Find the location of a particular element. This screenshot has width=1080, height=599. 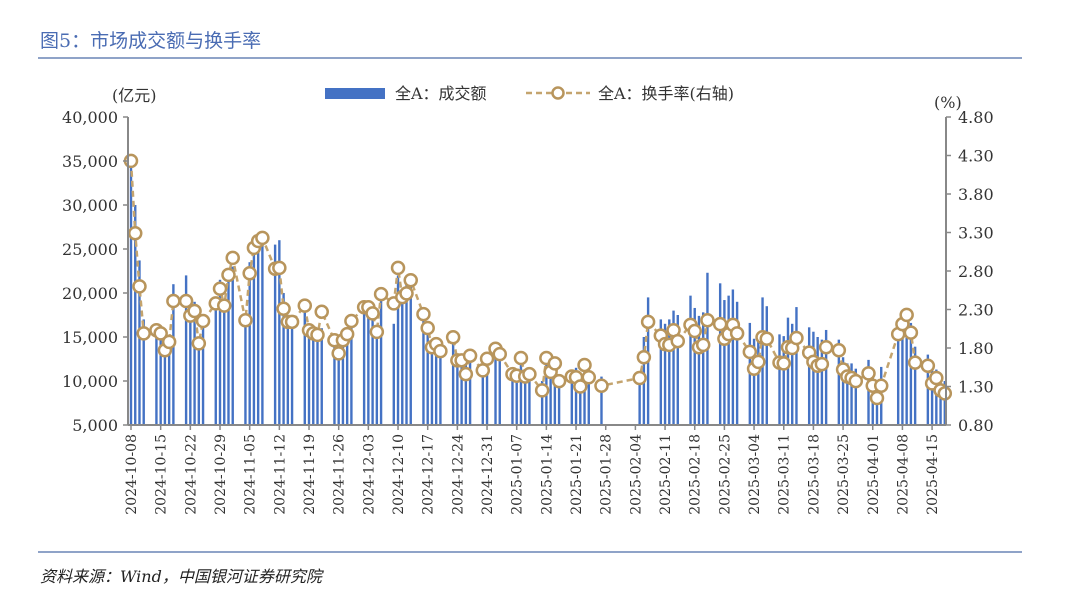

left-tick-label: 5,000 is located at coordinates (95, 425).